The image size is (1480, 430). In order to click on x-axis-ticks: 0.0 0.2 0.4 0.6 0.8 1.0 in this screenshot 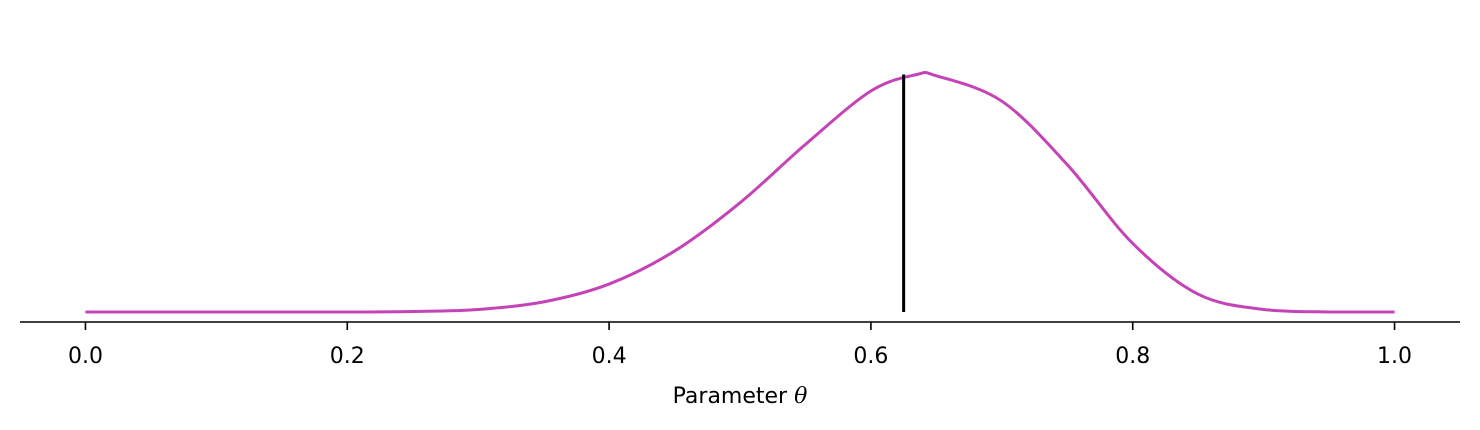, I will do `click(740, 345)`.